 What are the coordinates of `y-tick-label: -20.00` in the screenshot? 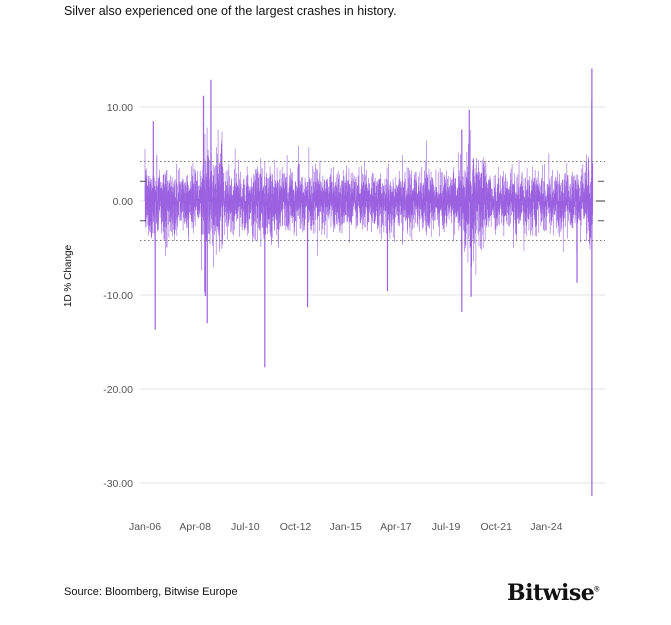 It's located at (118, 390).